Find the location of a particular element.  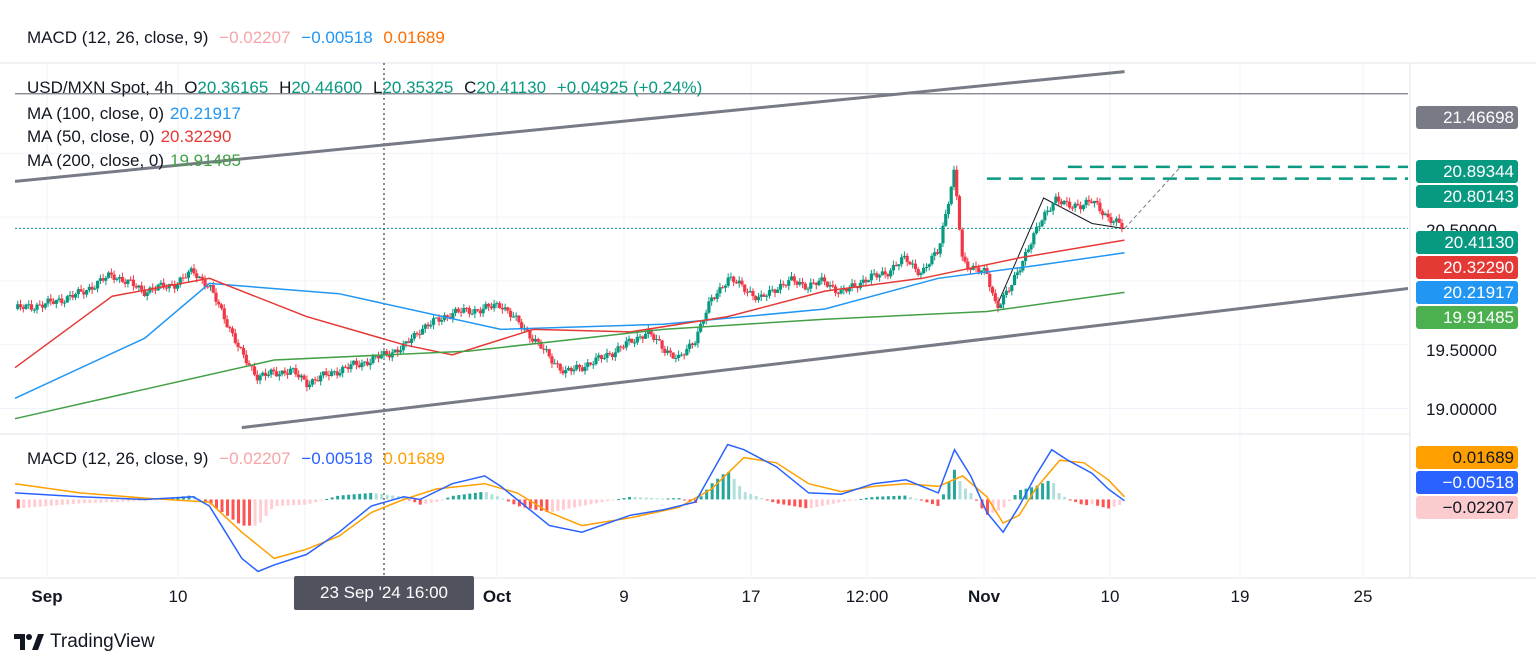

ma200-label: MA (200, close, 0) is located at coordinates (96, 160).